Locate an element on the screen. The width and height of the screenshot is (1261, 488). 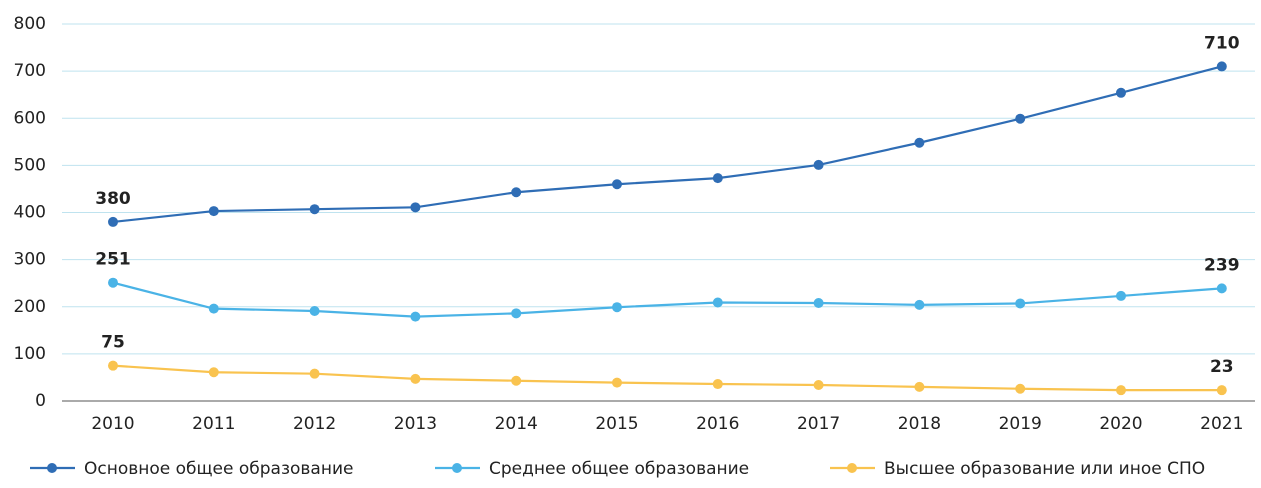
y-tick-label: 400 is located at coordinates (30, 213).